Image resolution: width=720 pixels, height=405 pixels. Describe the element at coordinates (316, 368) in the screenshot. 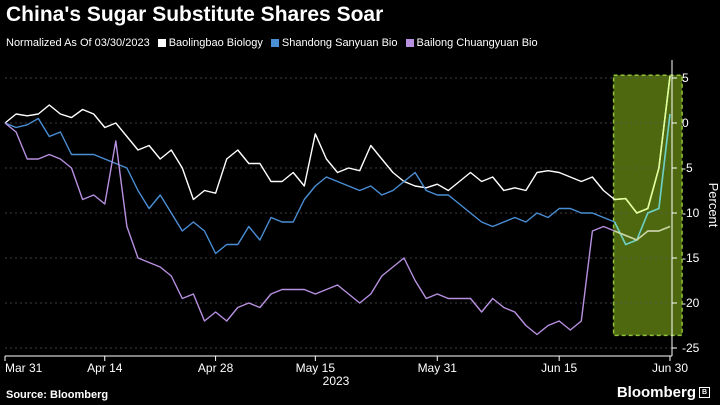

I see `x-tick-label: May 15` at that location.